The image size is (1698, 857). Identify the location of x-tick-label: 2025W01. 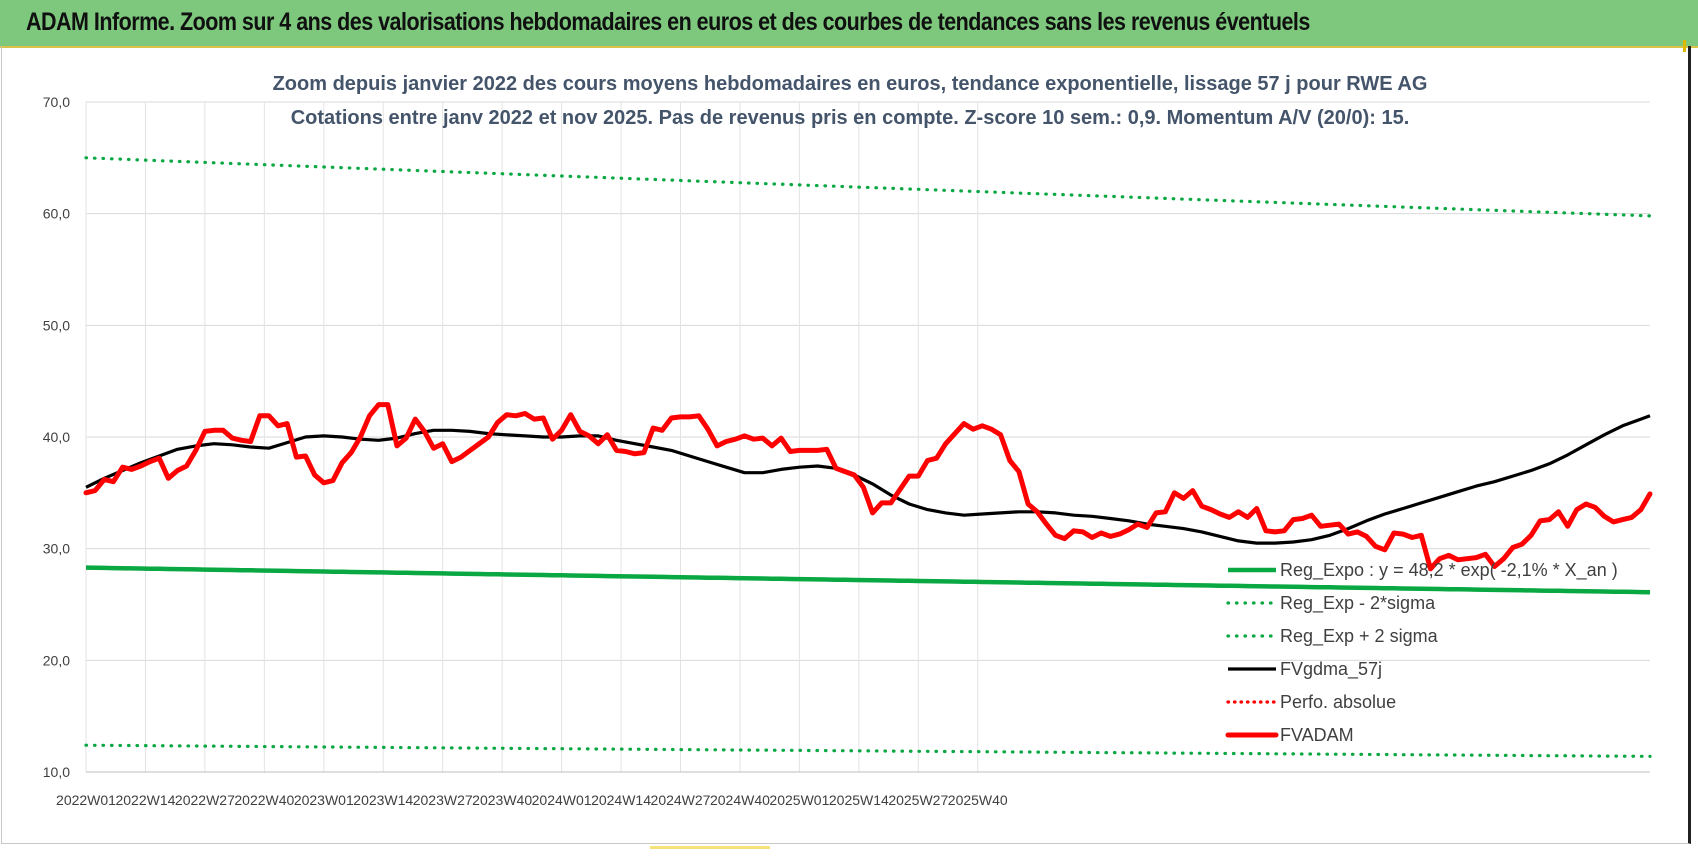
(799, 800).